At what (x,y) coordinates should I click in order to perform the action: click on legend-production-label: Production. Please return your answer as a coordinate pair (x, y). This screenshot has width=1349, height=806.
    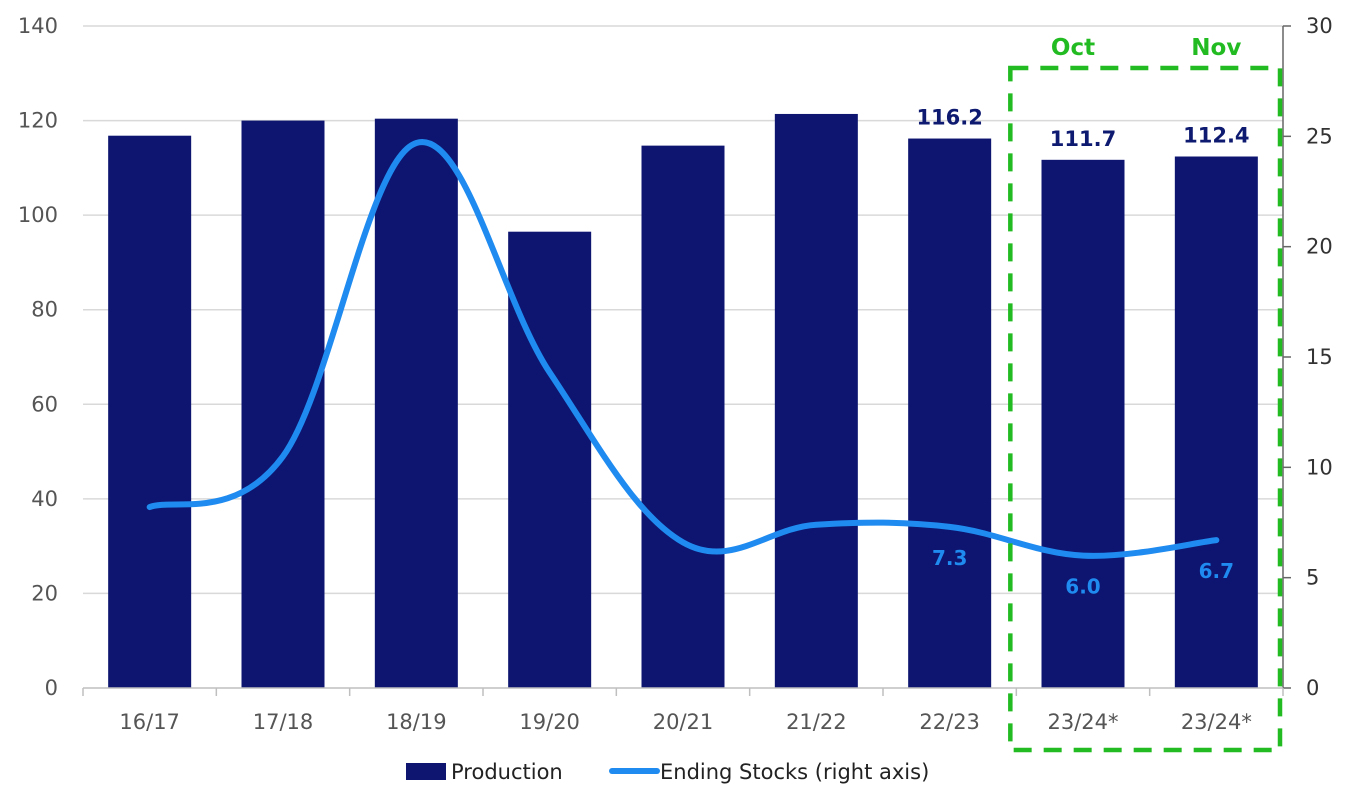
    Looking at the image, I should click on (507, 772).